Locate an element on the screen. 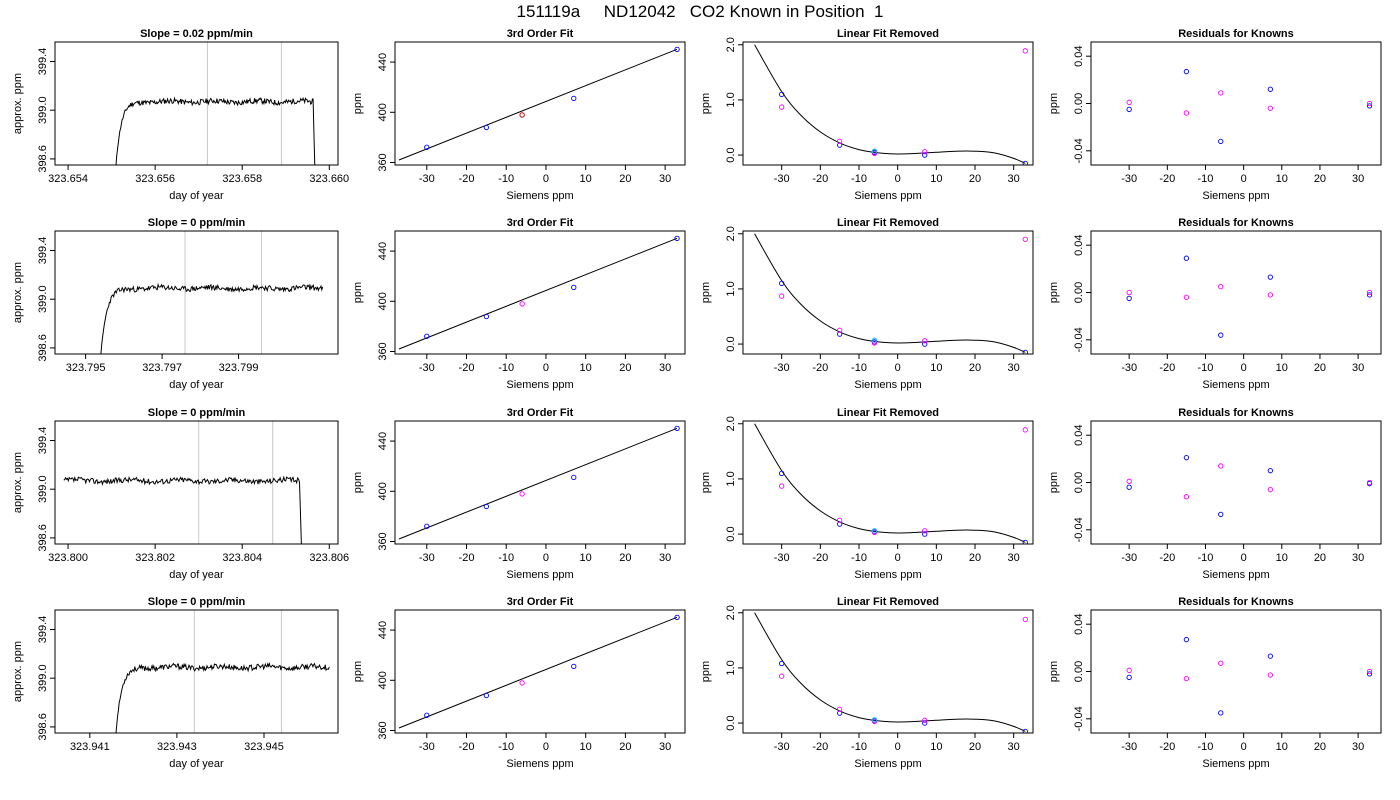  y-tick-label: 399.4 is located at coordinates (43, 441).